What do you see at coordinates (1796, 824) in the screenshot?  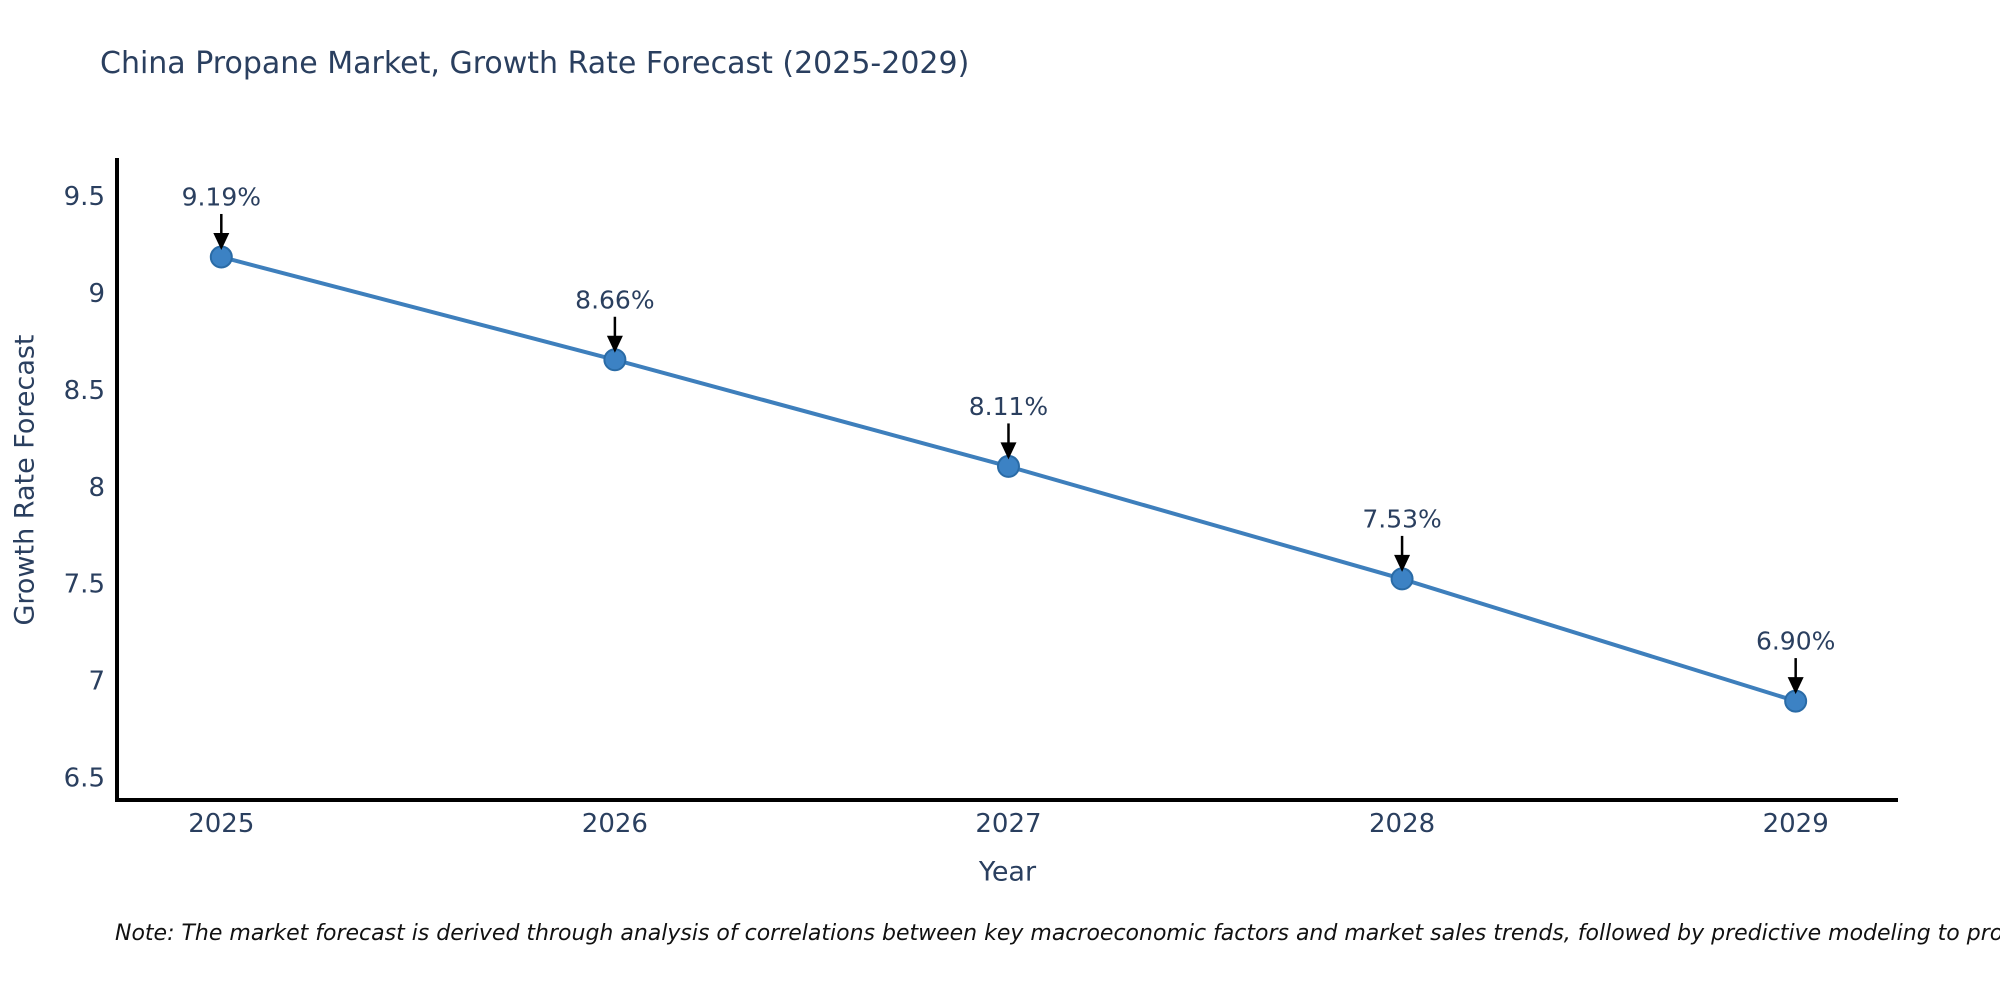 I see `x-tick-label: 2029` at bounding box center [1796, 824].